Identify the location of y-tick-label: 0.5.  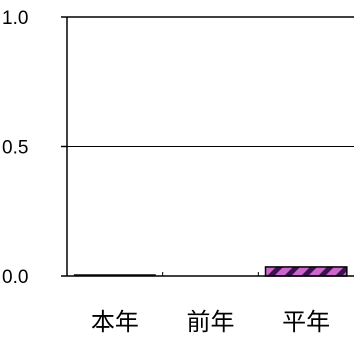
(15, 148).